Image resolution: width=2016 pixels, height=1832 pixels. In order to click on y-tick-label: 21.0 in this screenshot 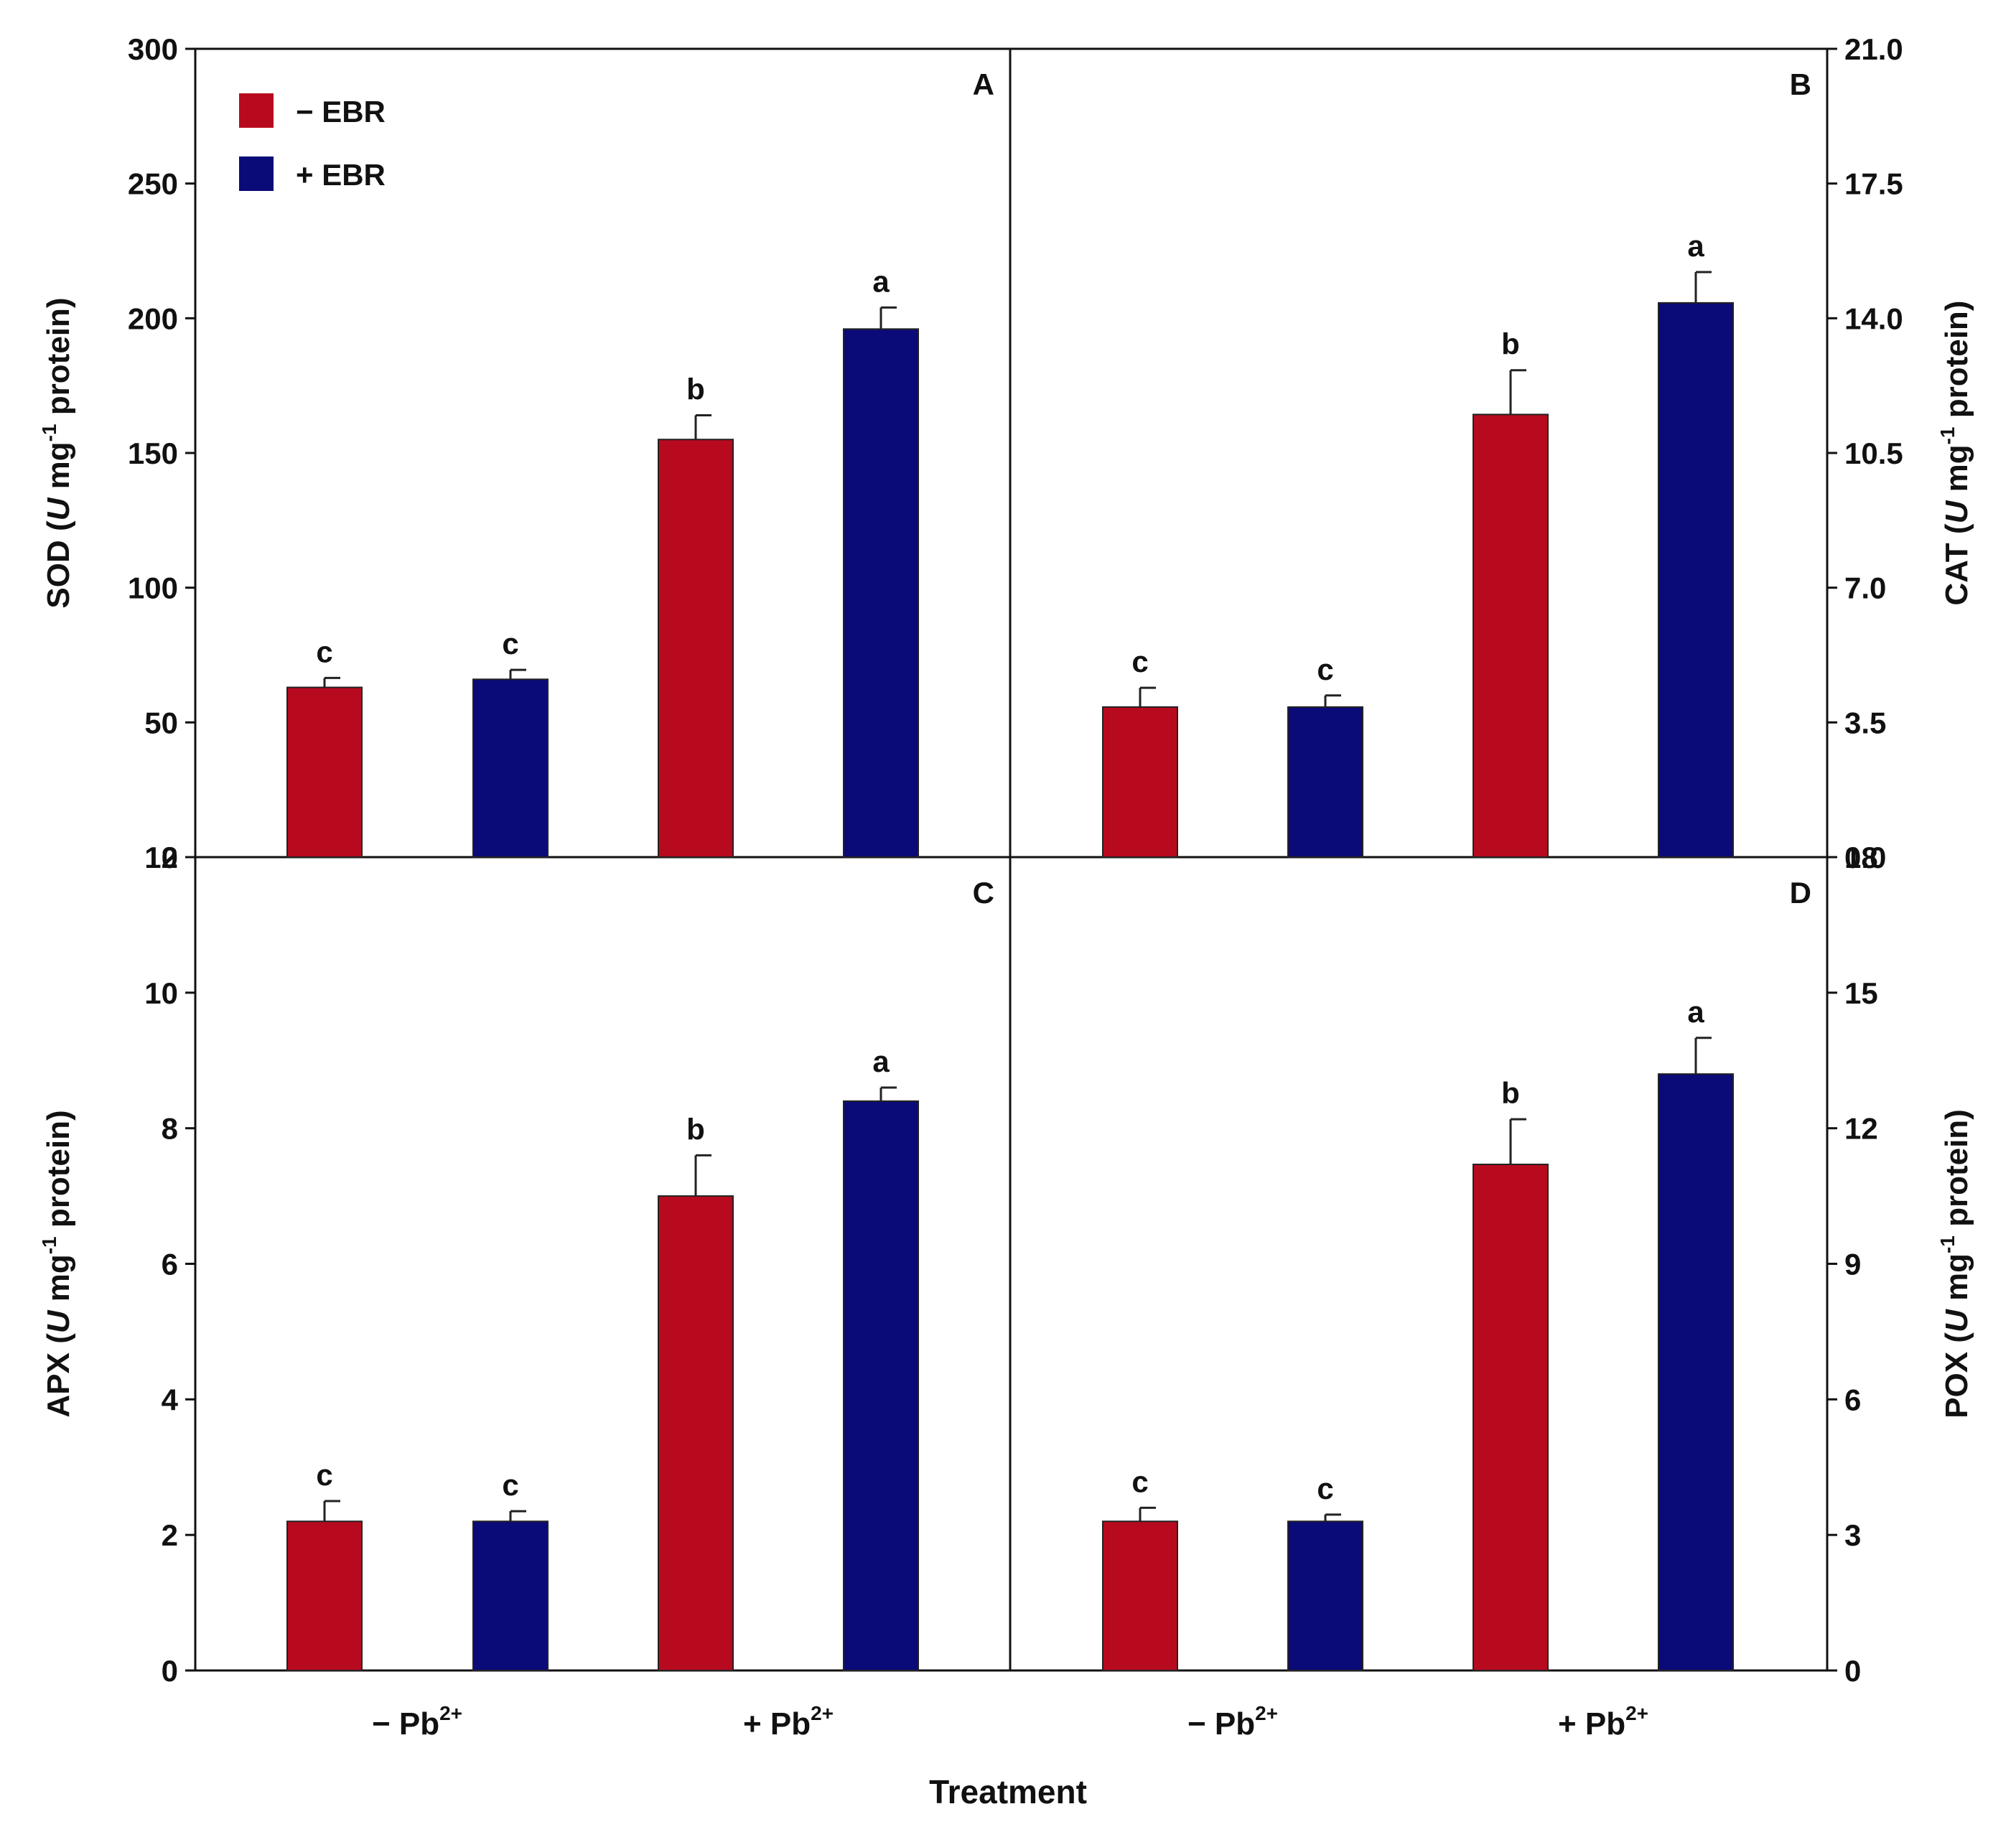, I will do `click(1873, 49)`.